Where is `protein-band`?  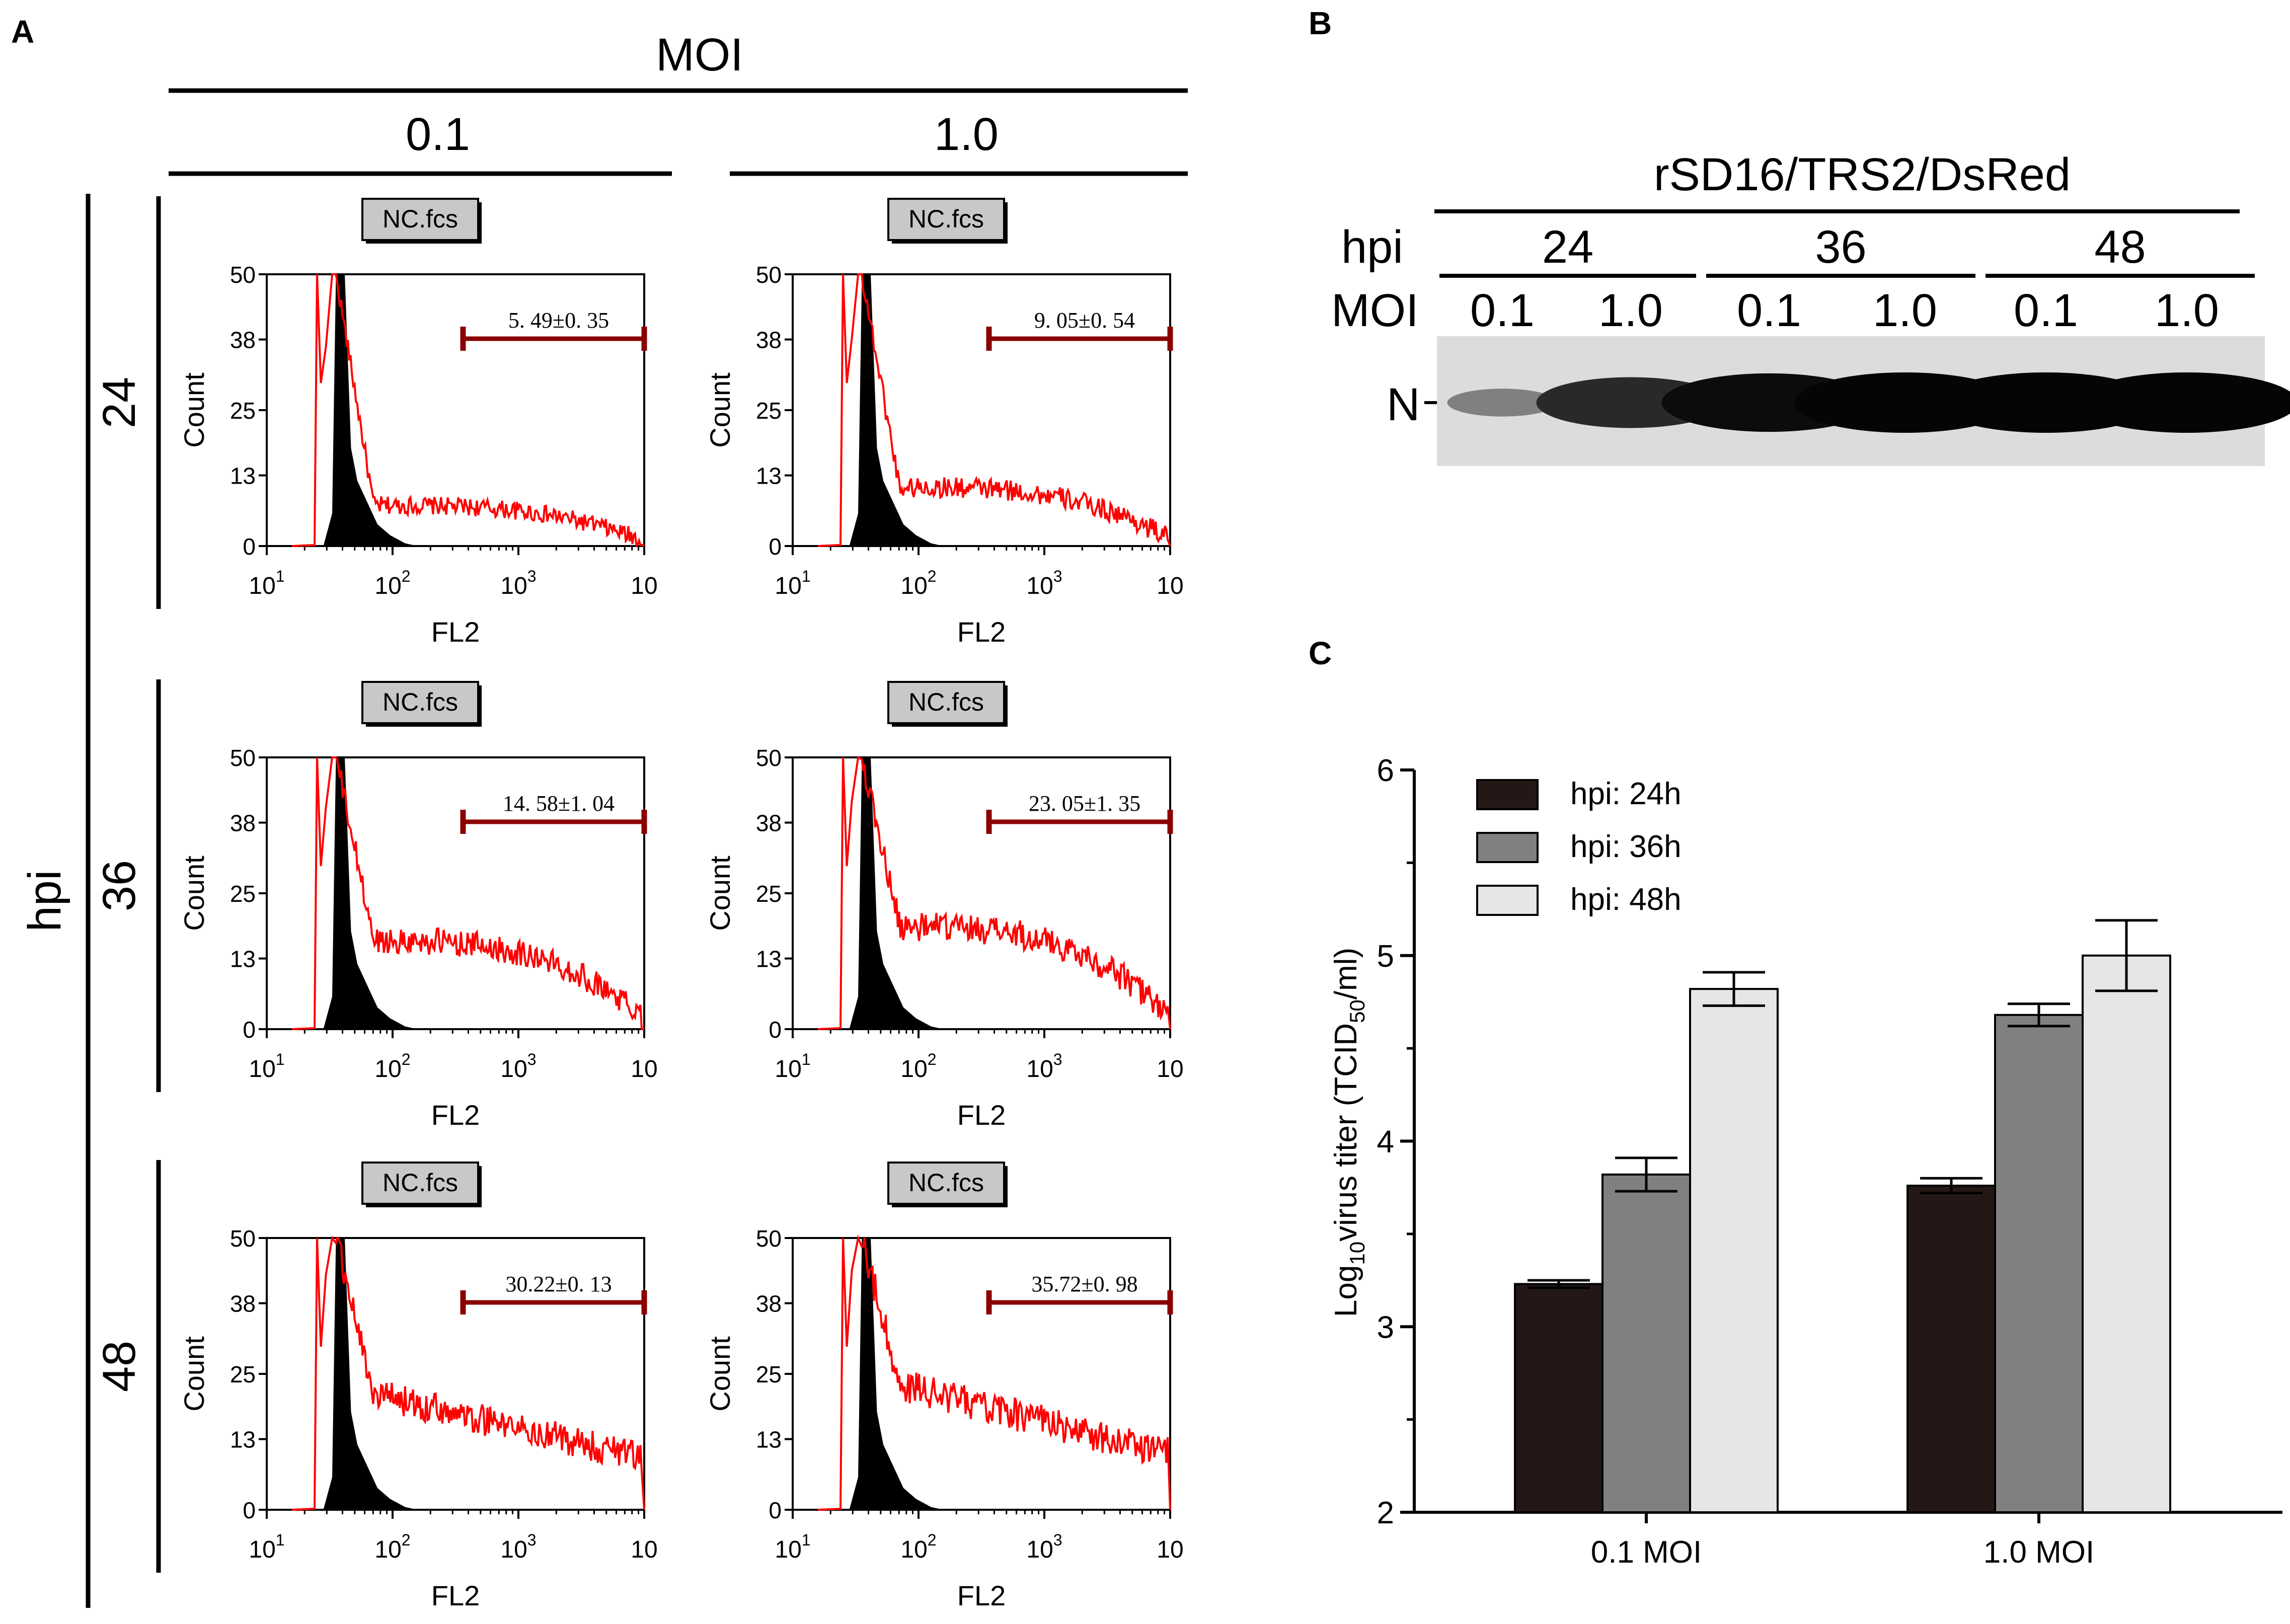
protein-band is located at coordinates (2183, 403).